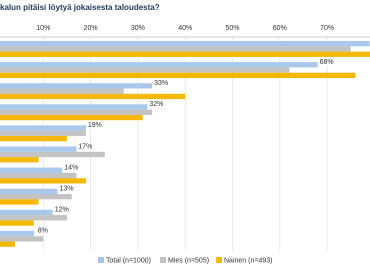 Image resolution: width=370 pixels, height=270 pixels. What do you see at coordinates (280, 28) in the screenshot?
I see `x-tick-label: 60%` at bounding box center [280, 28].